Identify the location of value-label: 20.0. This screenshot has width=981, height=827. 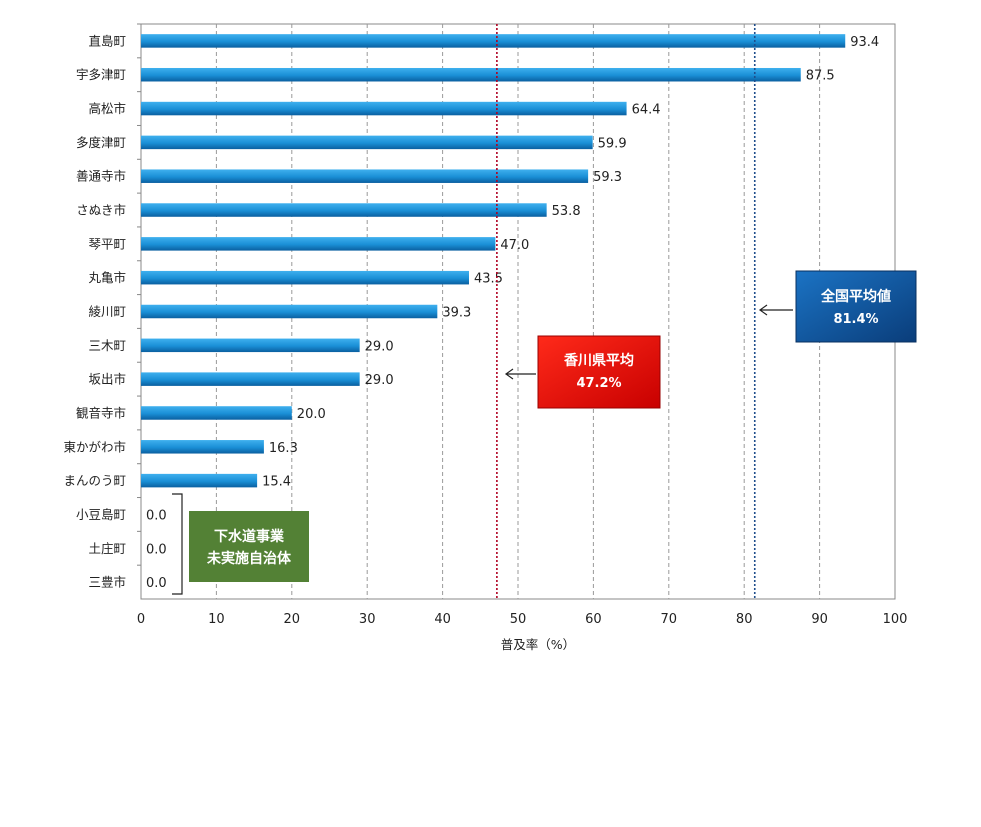
(311, 414).